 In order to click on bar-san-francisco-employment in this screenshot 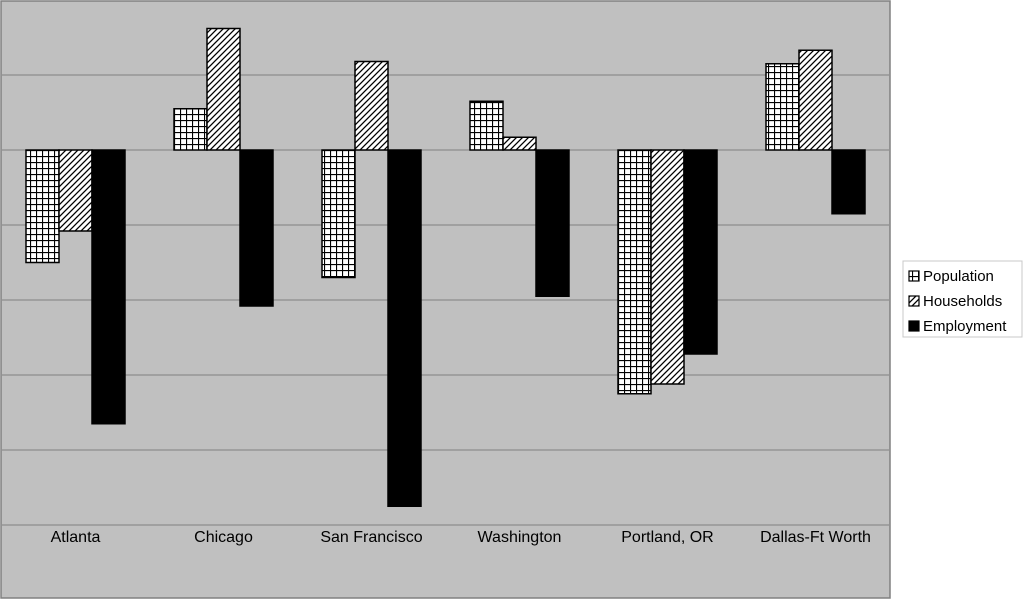, I will do `click(404, 328)`.